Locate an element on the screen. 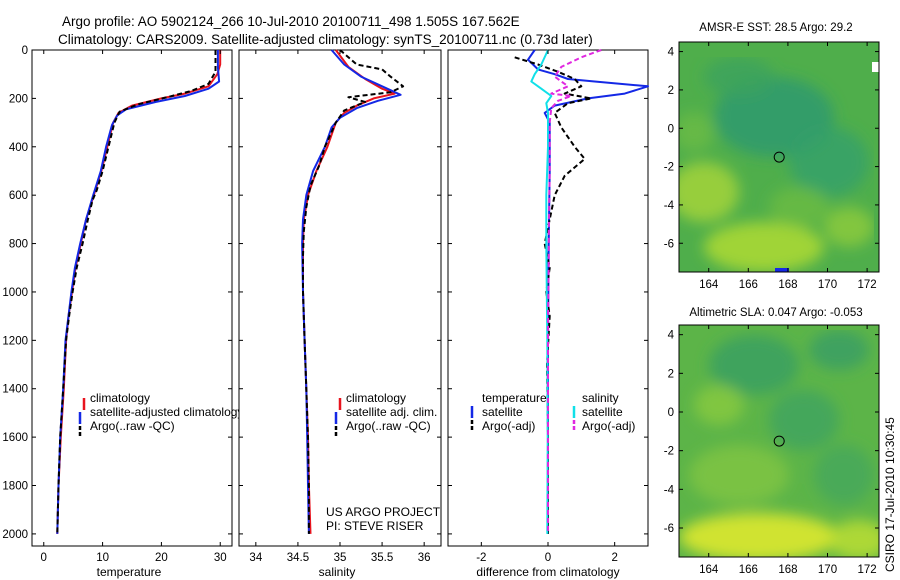  x-tick-label: 34 is located at coordinates (255, 558).